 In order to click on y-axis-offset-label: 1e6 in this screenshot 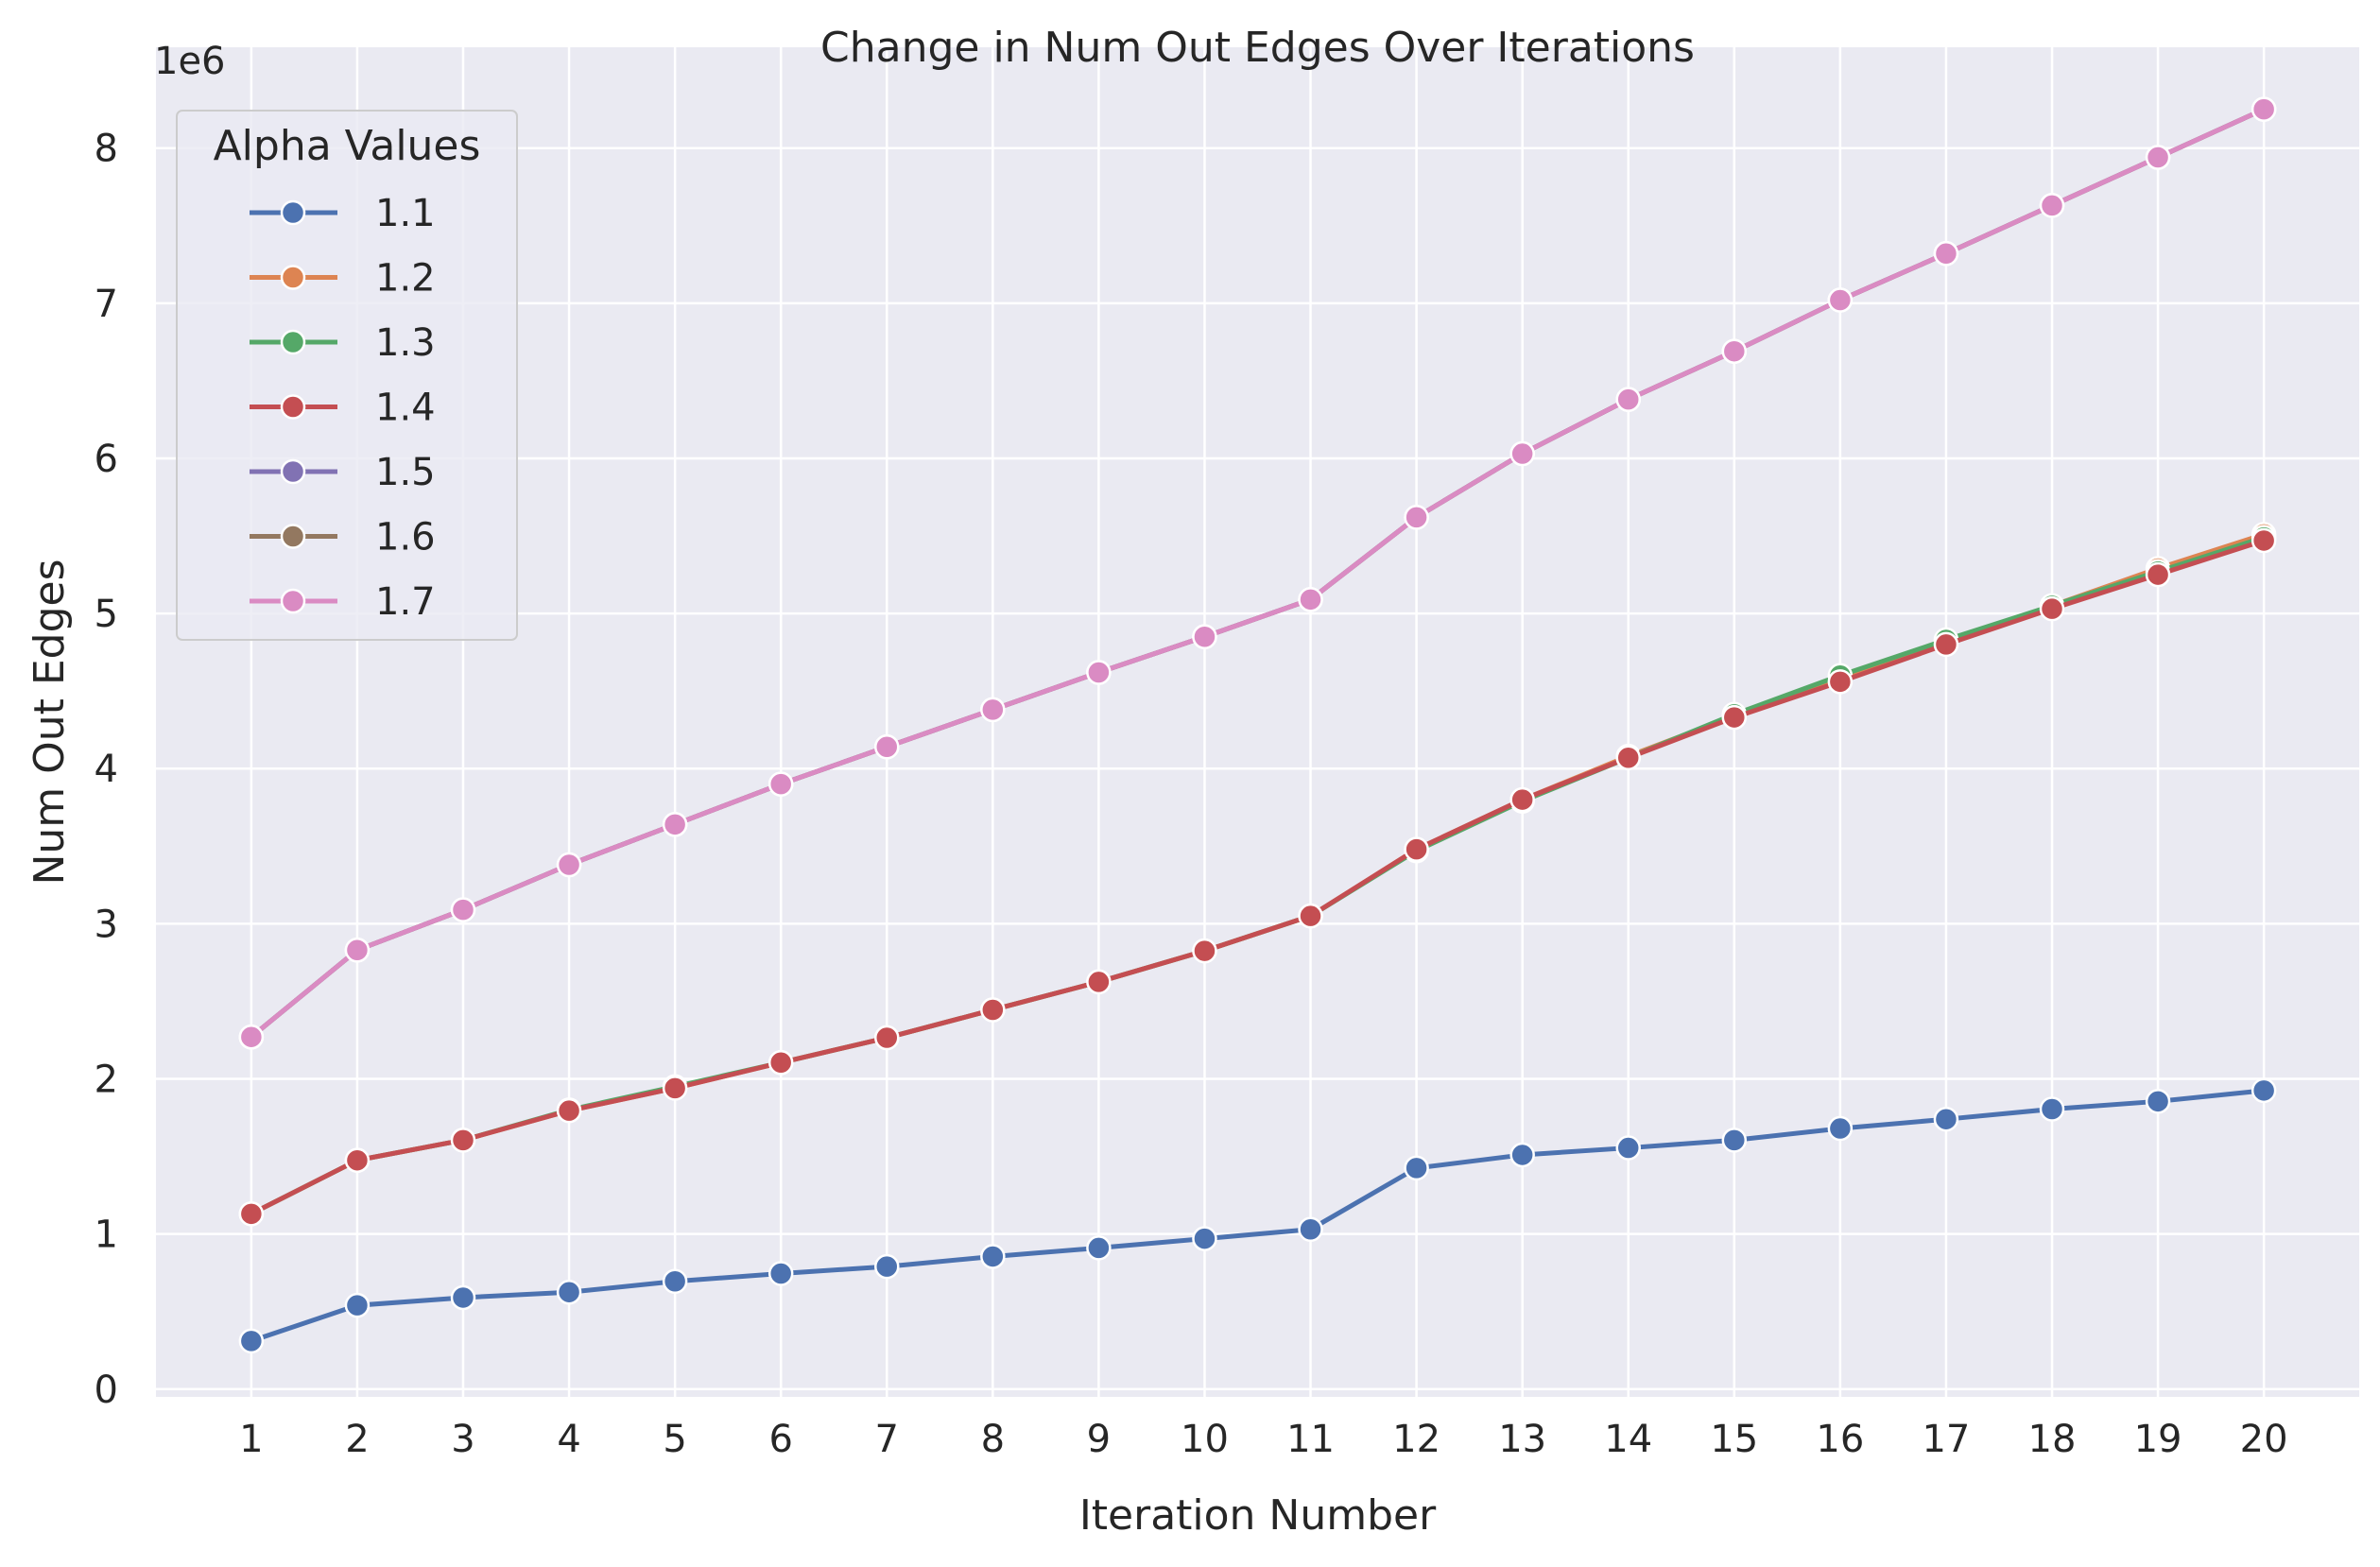, I will do `click(190, 61)`.